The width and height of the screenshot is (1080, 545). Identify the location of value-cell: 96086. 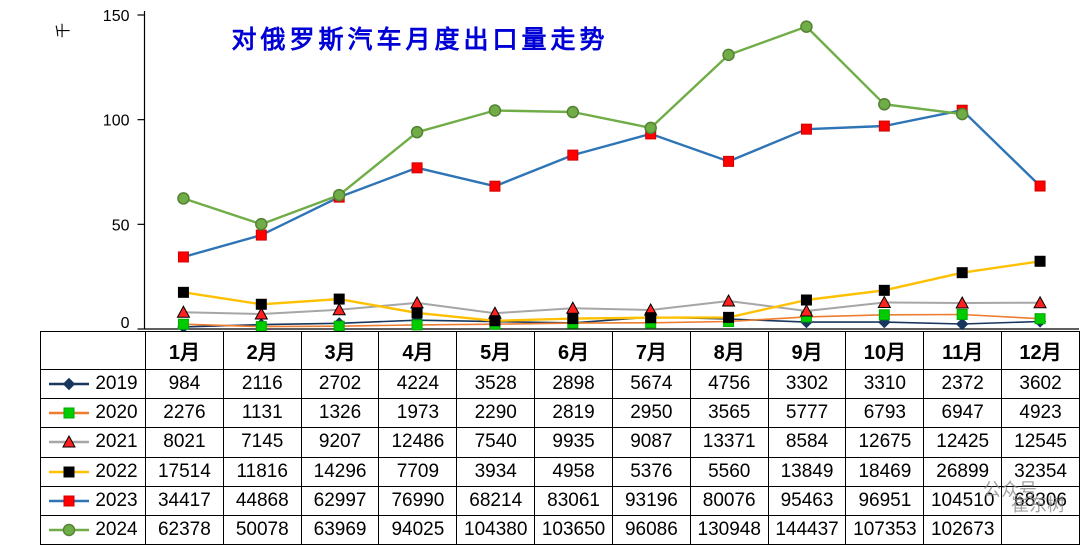
(651, 529).